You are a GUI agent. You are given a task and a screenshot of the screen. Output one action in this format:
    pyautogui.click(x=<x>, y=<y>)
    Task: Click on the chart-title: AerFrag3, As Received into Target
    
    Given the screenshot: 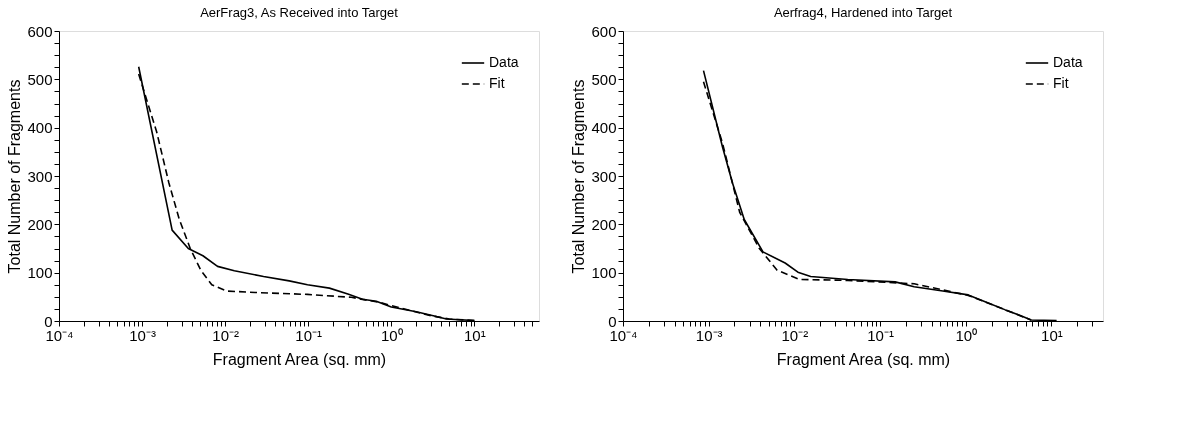 What is the action you would take?
    pyautogui.click(x=299, y=12)
    